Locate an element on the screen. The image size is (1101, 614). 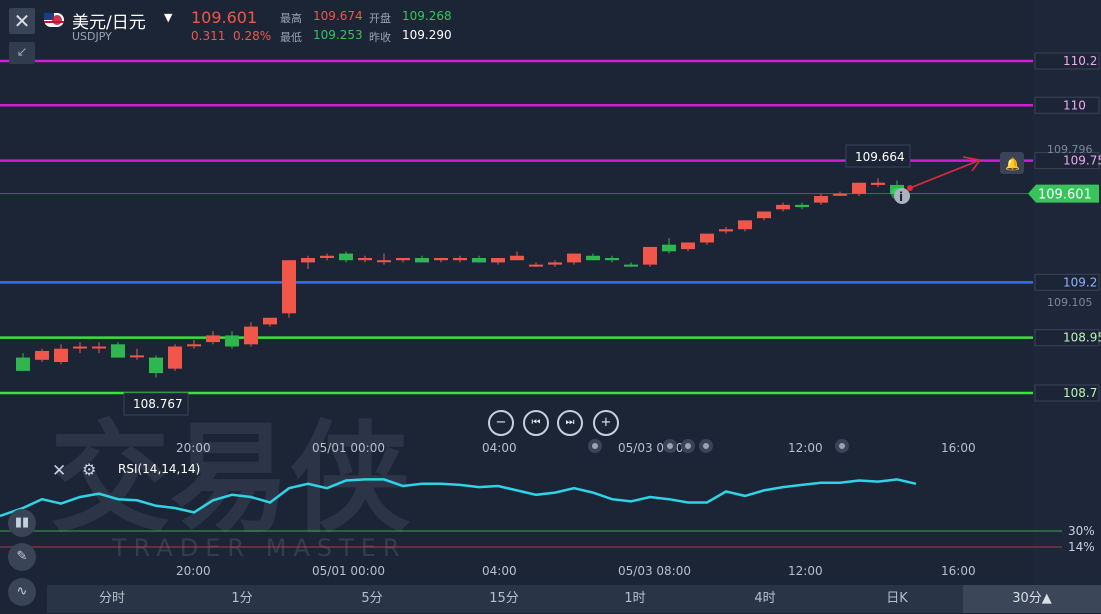
forecast-arrow-head is located at coordinates (972, 164).